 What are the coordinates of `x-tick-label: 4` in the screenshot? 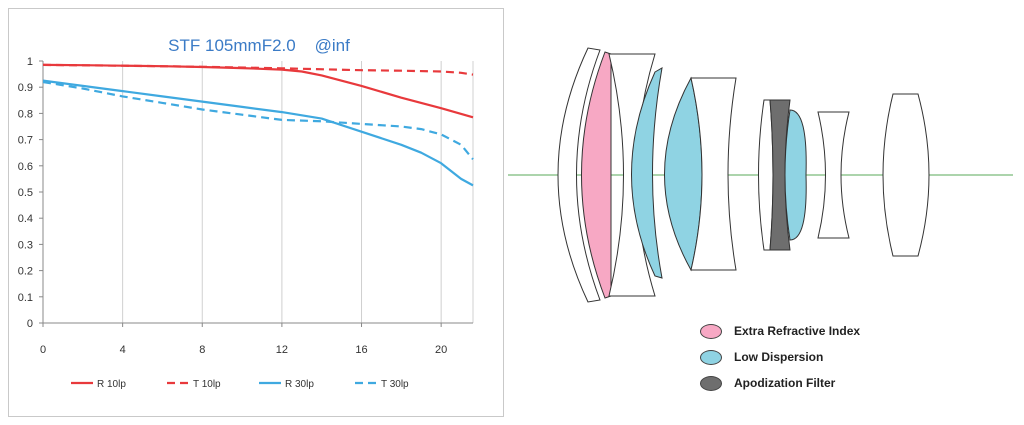 It's located at (123, 350).